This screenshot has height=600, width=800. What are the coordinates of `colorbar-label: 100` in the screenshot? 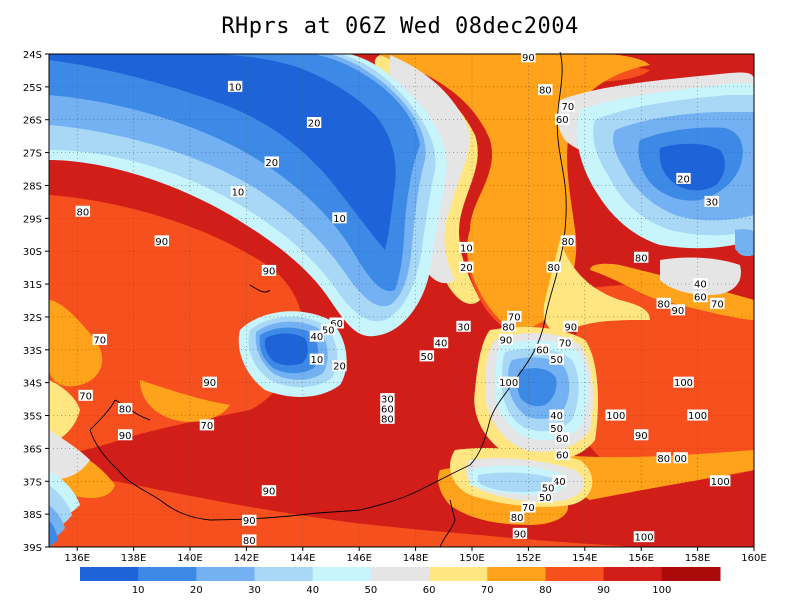 It's located at (661, 590).